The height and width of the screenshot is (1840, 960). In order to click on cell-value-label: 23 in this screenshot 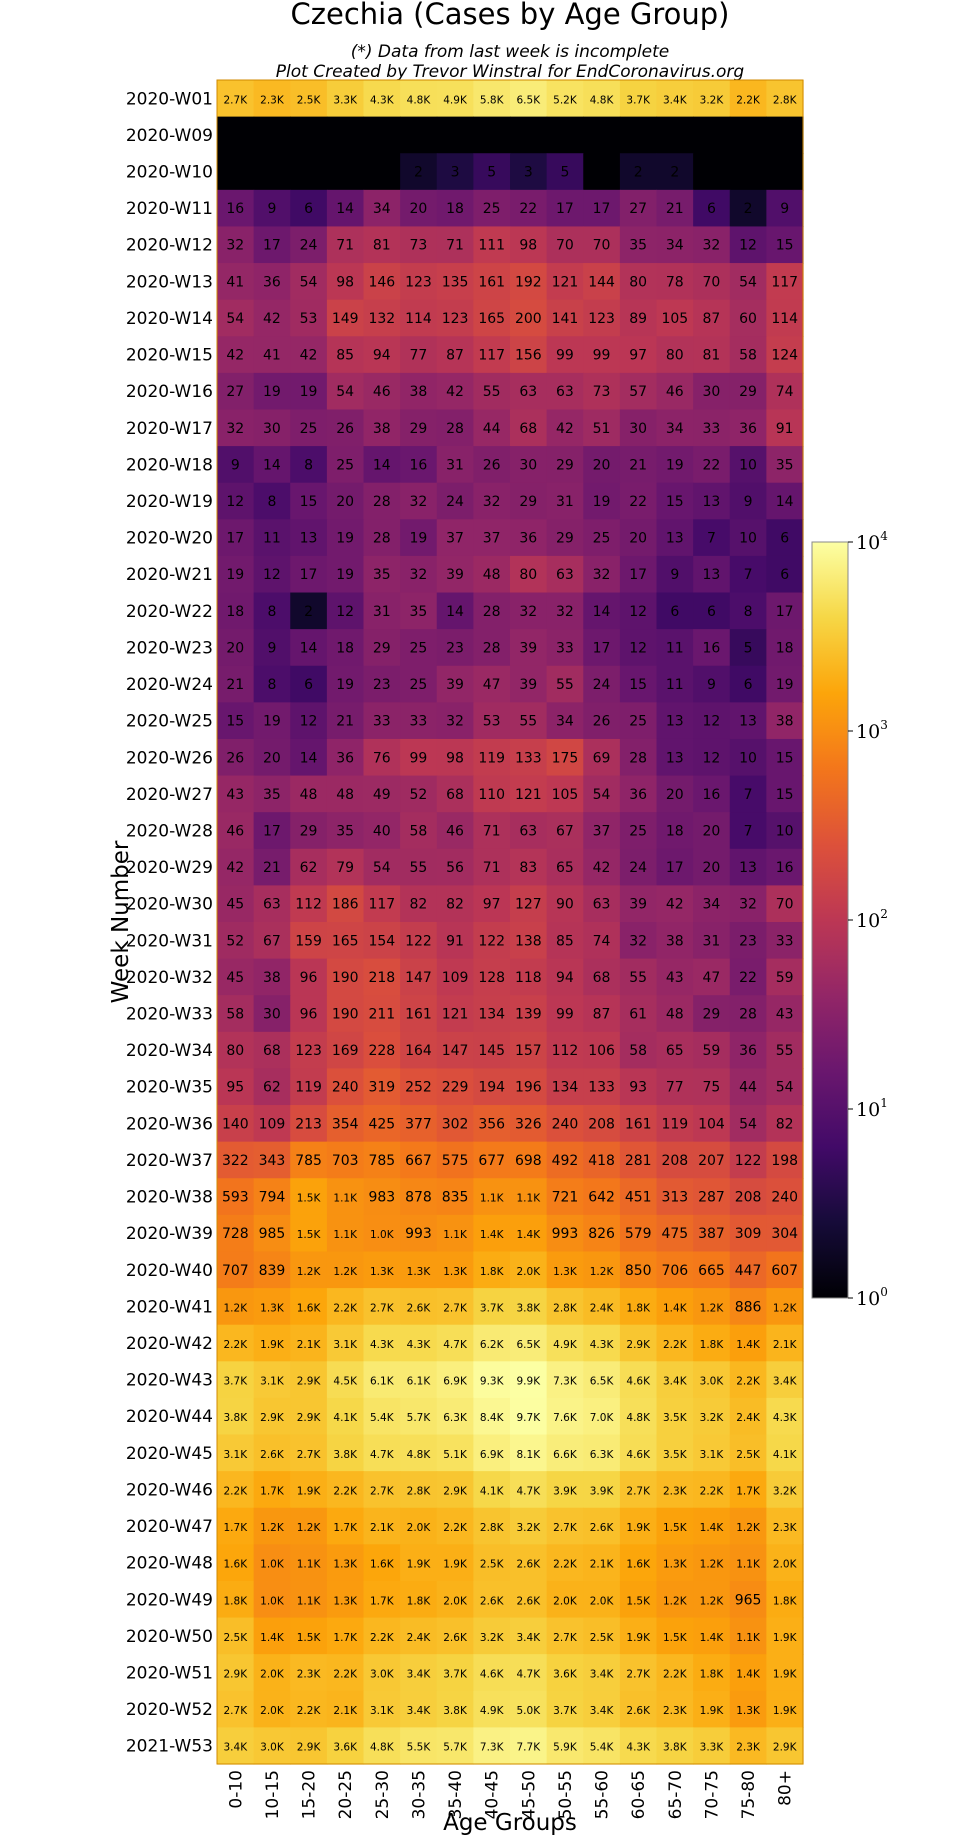, I will do `click(455, 648)`.